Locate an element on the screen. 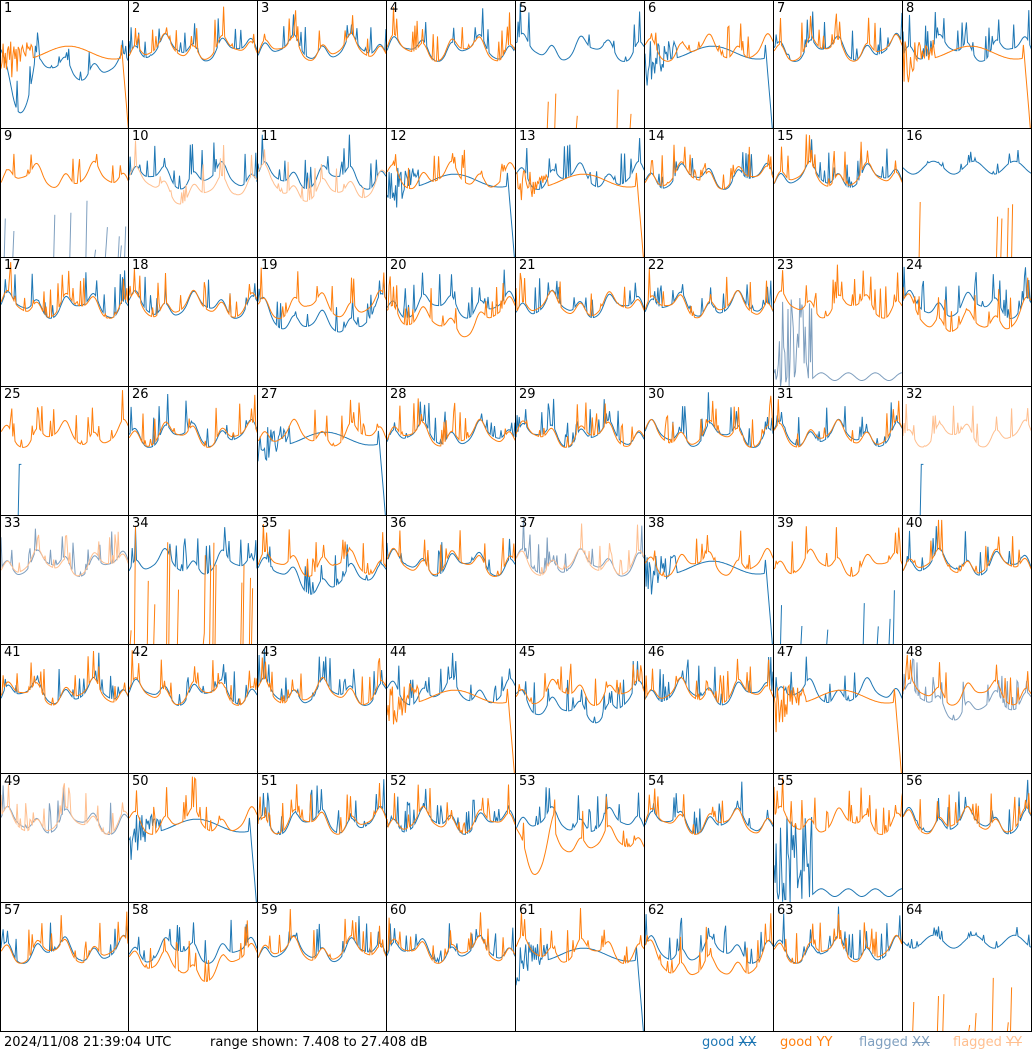 Image resolution: width=1033 pixels, height=1053 pixels. panel-number: 61 is located at coordinates (527, 910).